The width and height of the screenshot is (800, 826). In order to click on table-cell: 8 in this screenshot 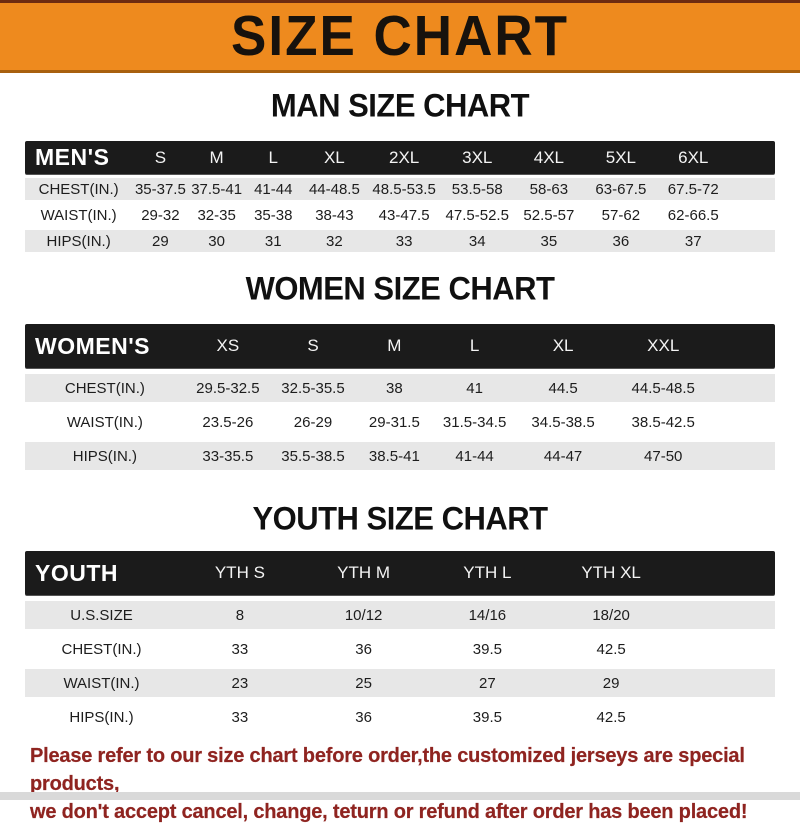, I will do `click(240, 615)`.